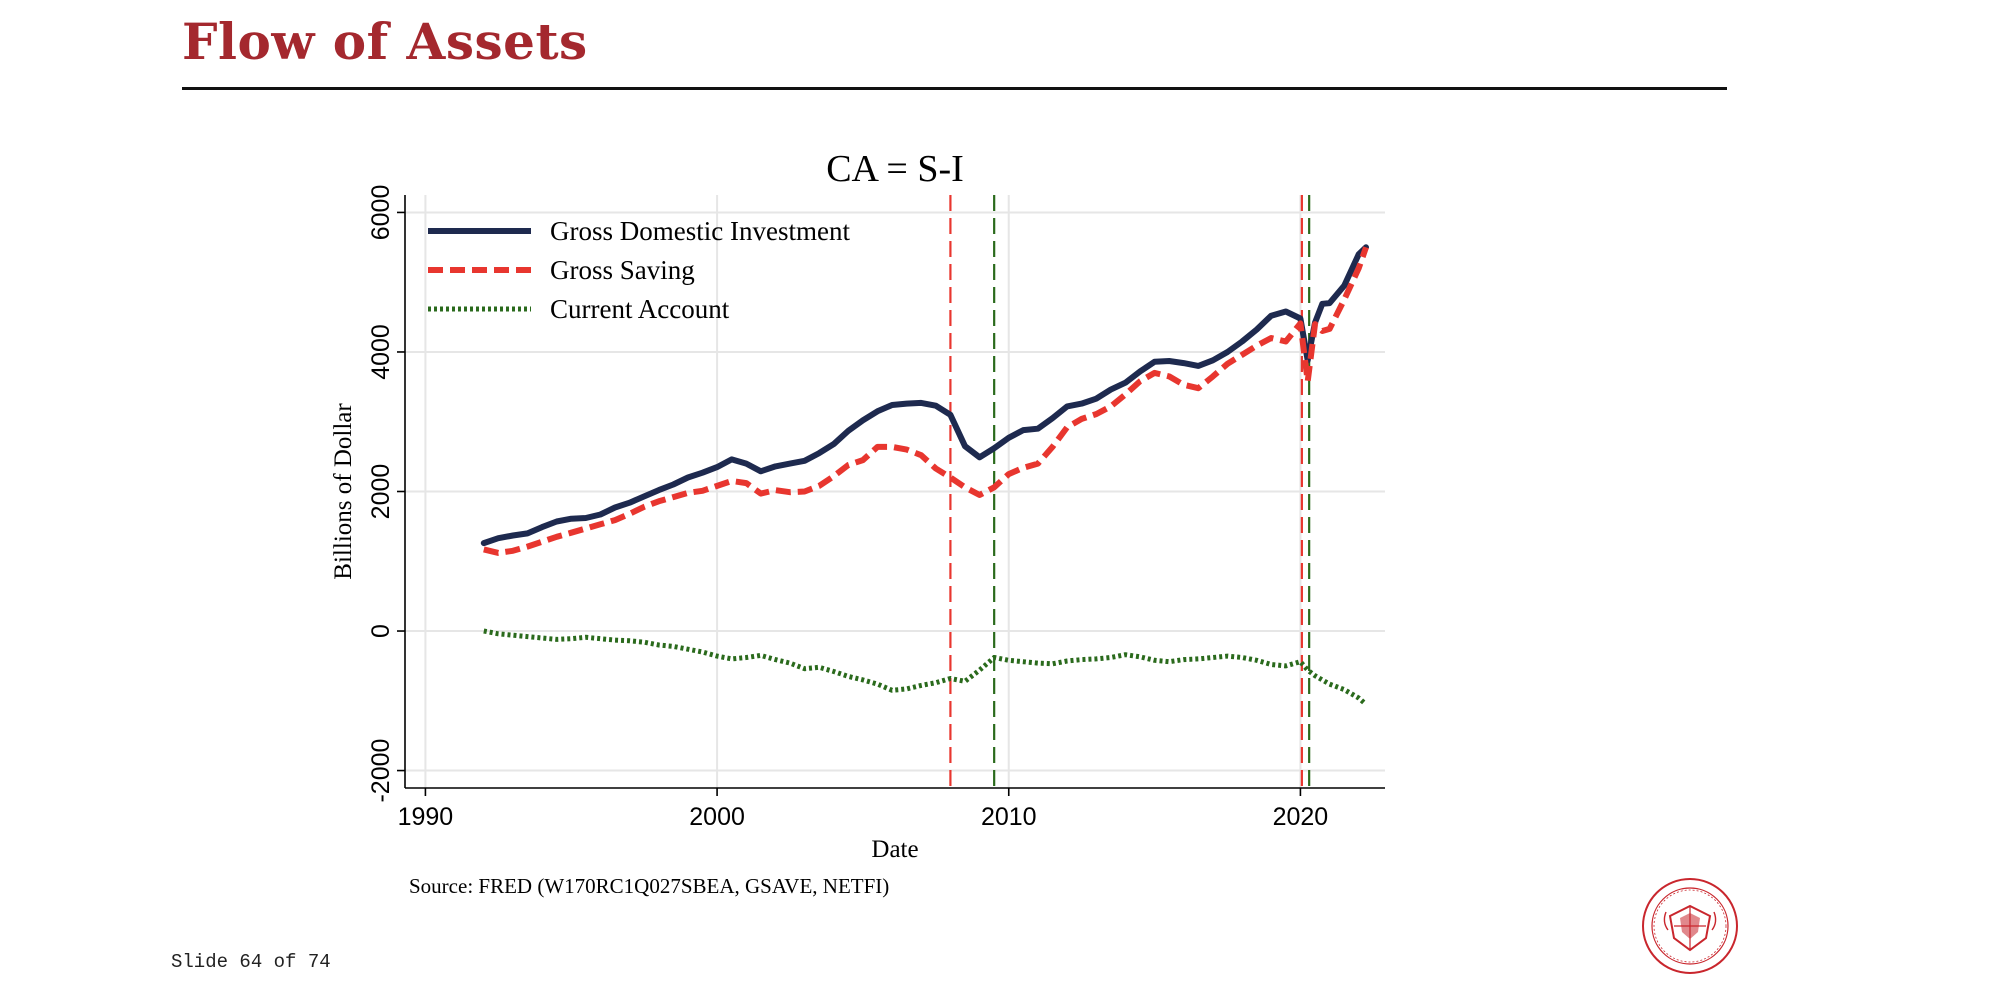  What do you see at coordinates (1009, 817) in the screenshot?
I see `x-tick-label: 2010` at bounding box center [1009, 817].